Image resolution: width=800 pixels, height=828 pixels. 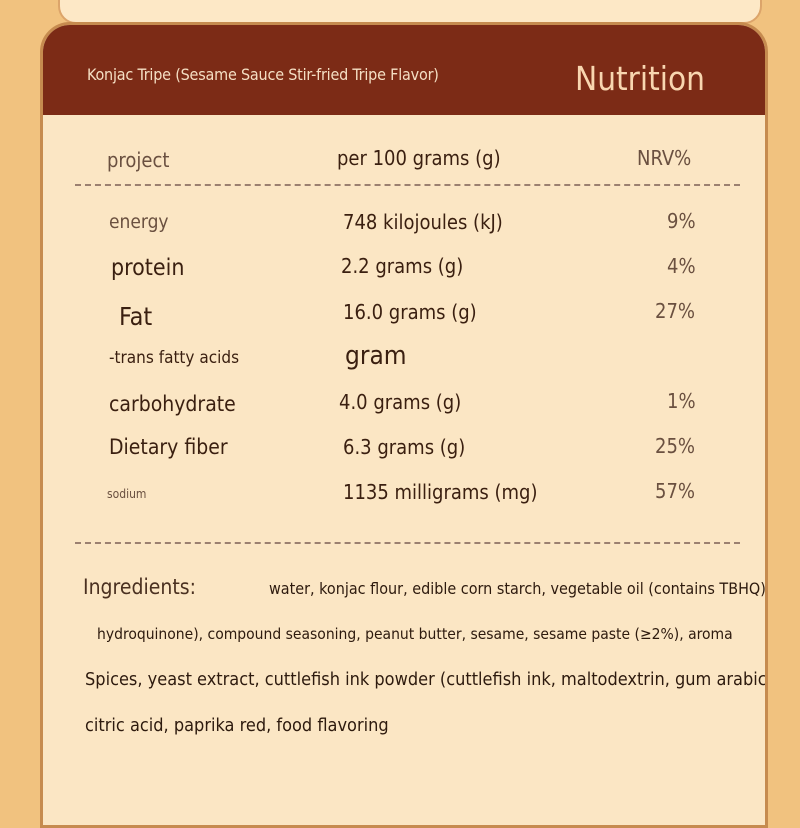 What do you see at coordinates (681, 401) in the screenshot?
I see `row-nrv-carbohydrate: 1%` at bounding box center [681, 401].